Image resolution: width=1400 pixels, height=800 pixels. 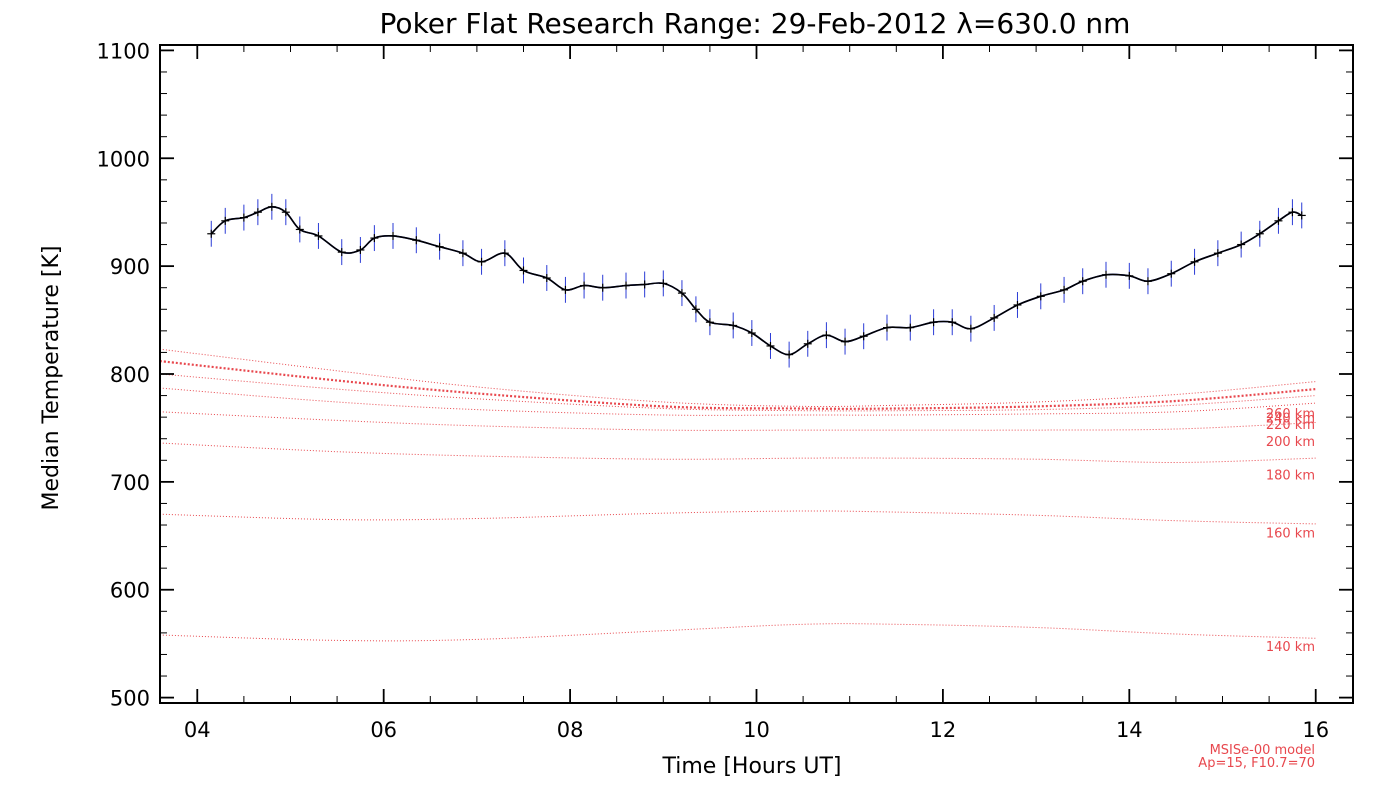 I want to click on y-tick-label: 1100, so click(x=123, y=51).